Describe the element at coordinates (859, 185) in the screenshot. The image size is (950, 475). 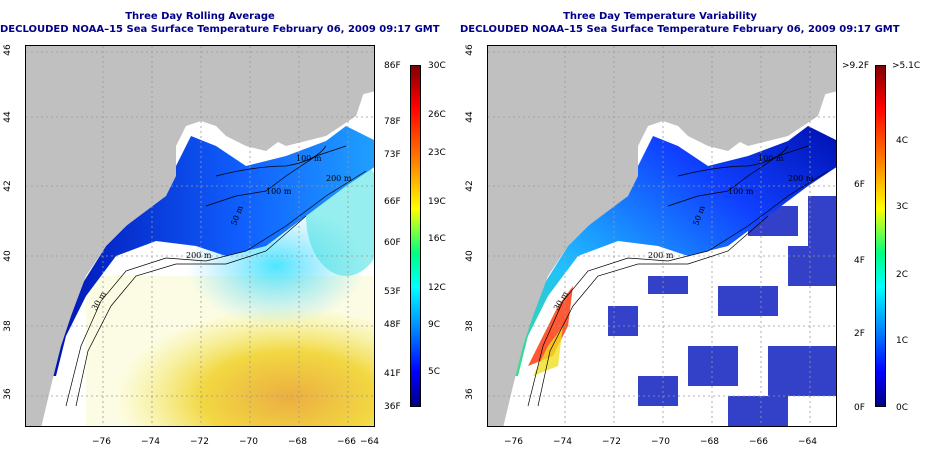
I see `cbar-f-label: 6F` at that location.